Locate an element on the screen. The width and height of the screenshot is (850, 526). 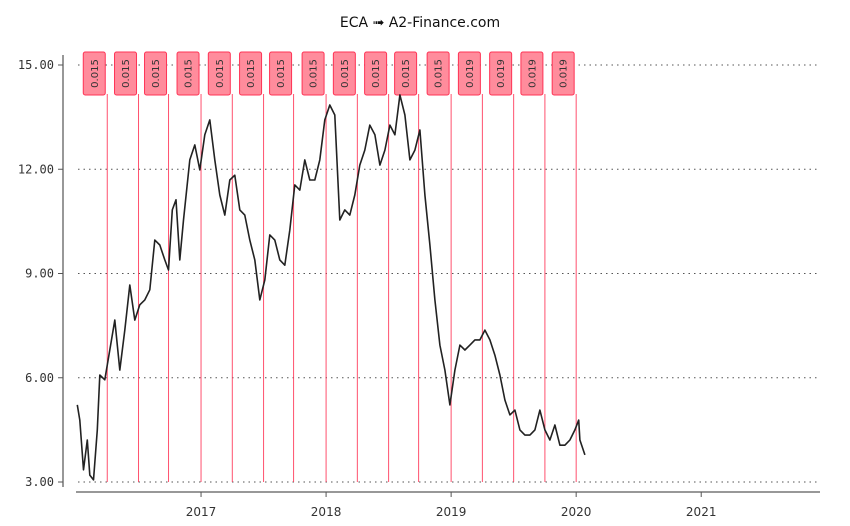
y-tick-label: 15.00 is located at coordinates (36, 65).